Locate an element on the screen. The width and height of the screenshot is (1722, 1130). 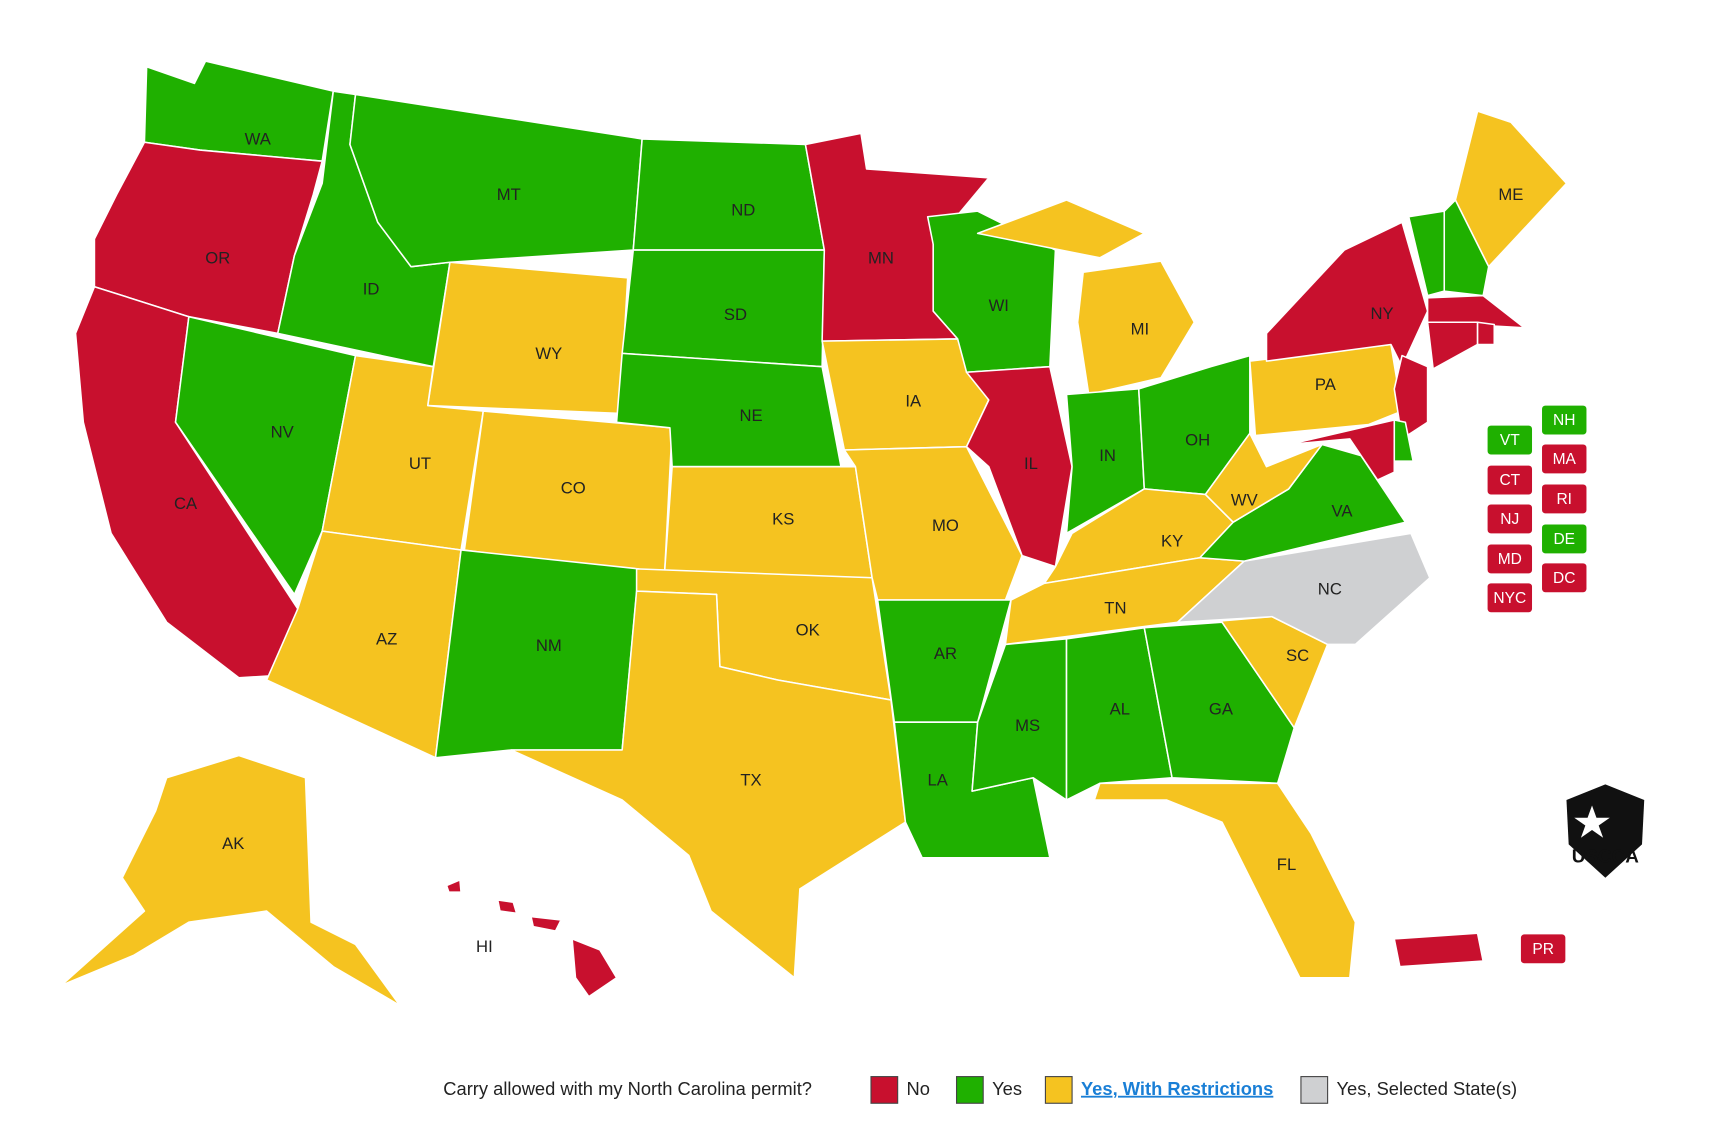
state-label: OK is located at coordinates (808, 630).